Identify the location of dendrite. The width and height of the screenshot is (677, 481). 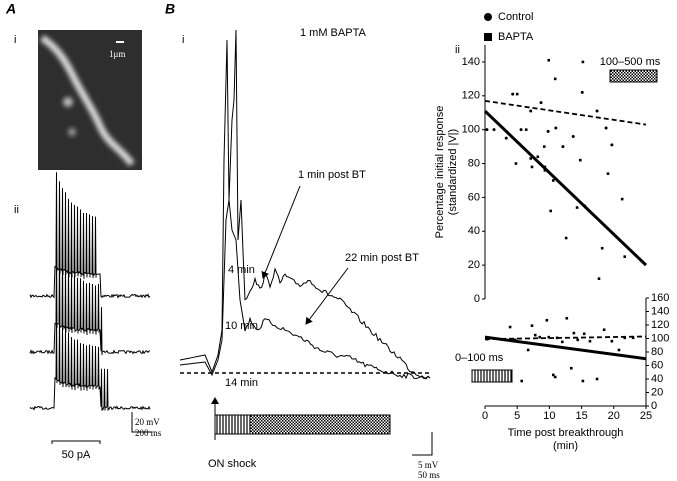
(87, 101).